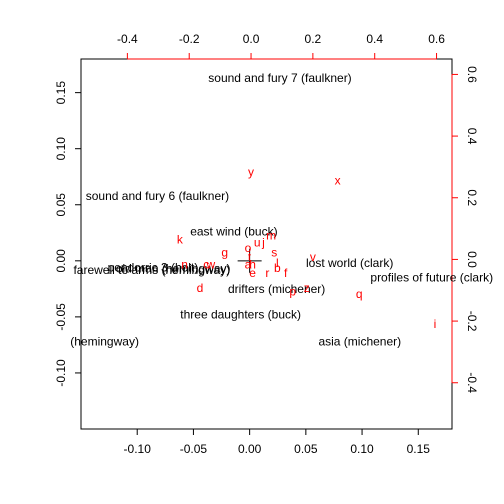 The width and height of the screenshot is (504, 504). I want to click on left-tick-label: 0.10, so click(61, 149).